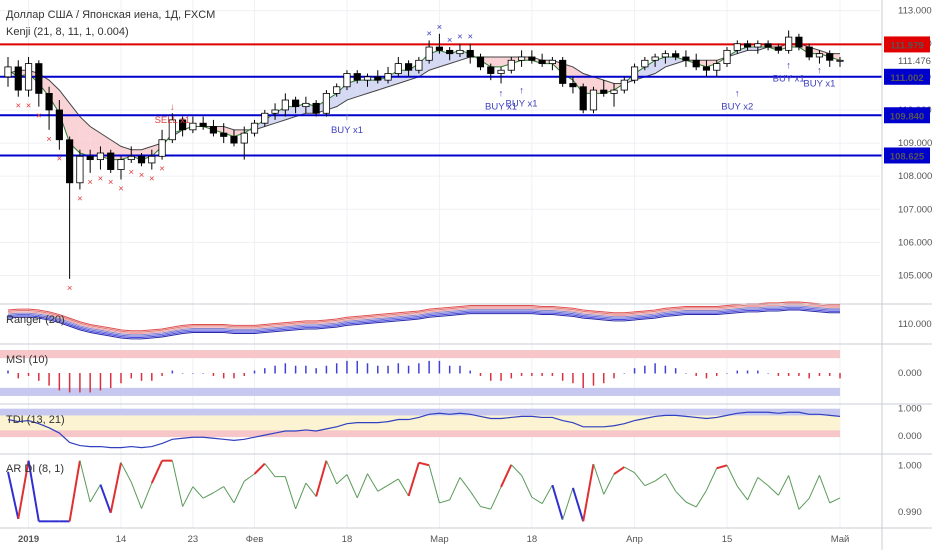  I want to click on signal-arrow: ↑, so click(788, 66).